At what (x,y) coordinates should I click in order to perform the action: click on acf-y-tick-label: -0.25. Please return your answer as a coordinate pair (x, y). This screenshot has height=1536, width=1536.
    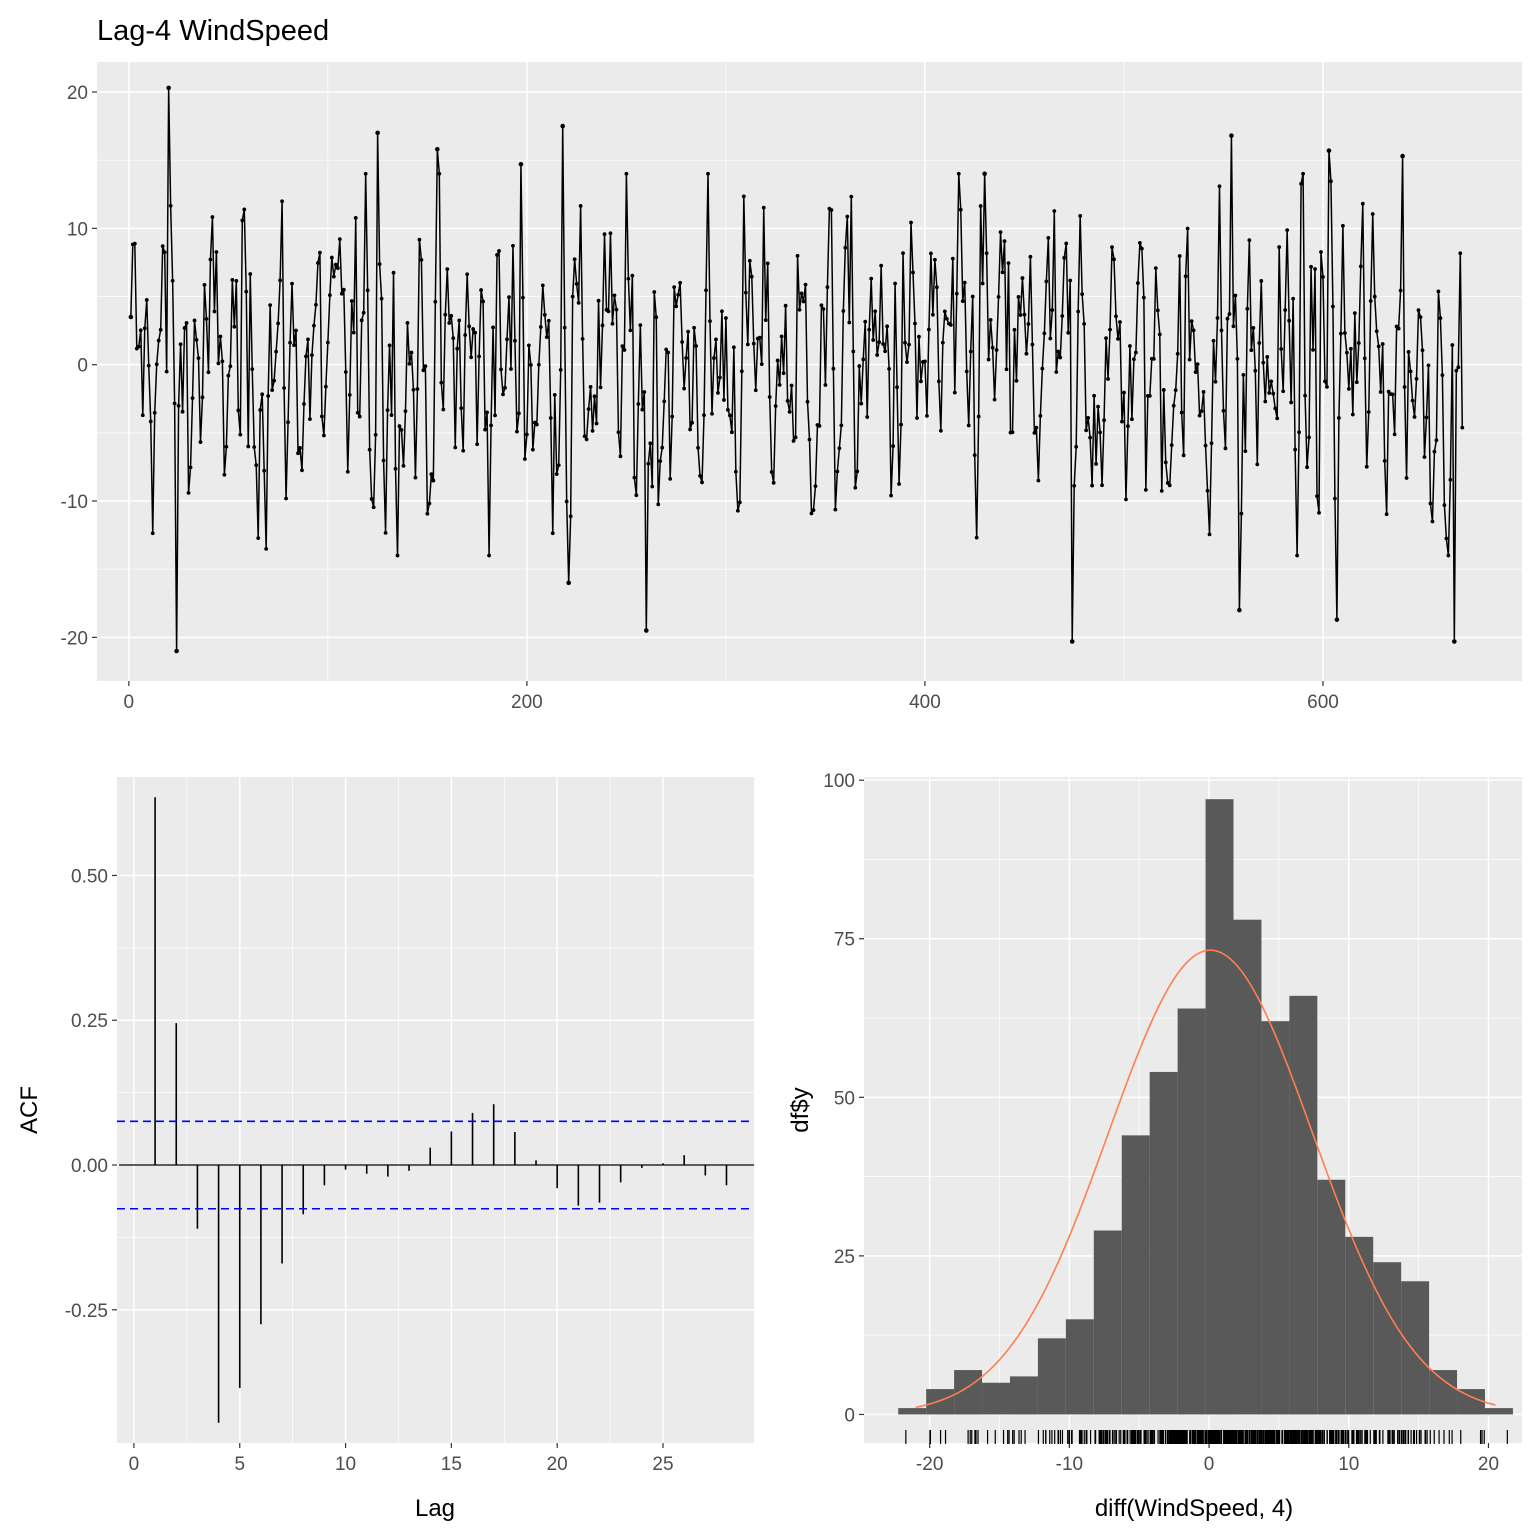
    Looking at the image, I should click on (86, 1311).